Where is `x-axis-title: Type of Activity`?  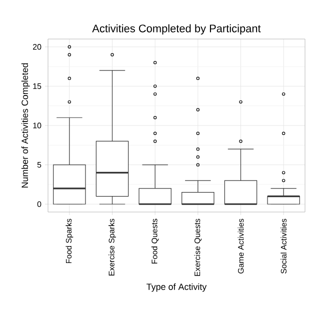
x-axis-title: Type of Activity is located at coordinates (176, 287).